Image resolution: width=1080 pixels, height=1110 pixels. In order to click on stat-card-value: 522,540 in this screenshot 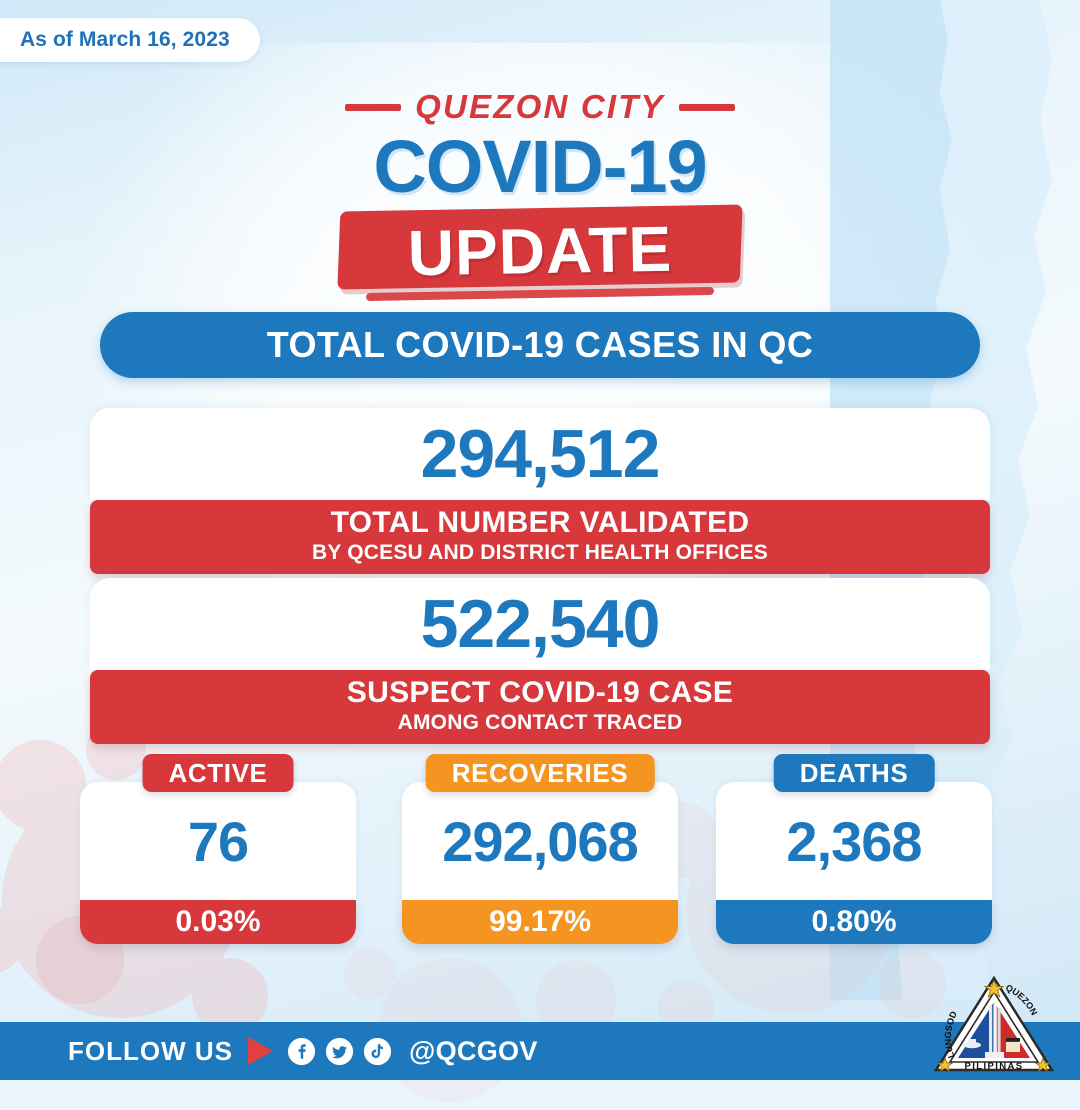, I will do `click(540, 624)`.